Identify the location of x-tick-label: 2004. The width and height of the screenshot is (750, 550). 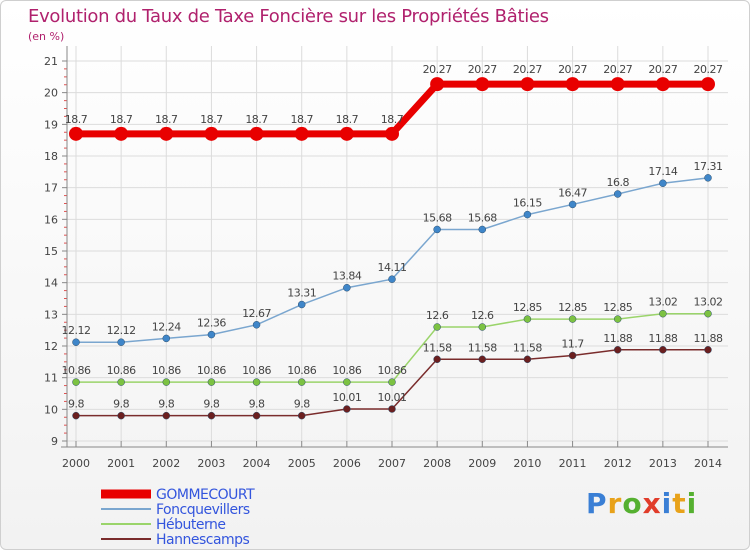
(257, 463).